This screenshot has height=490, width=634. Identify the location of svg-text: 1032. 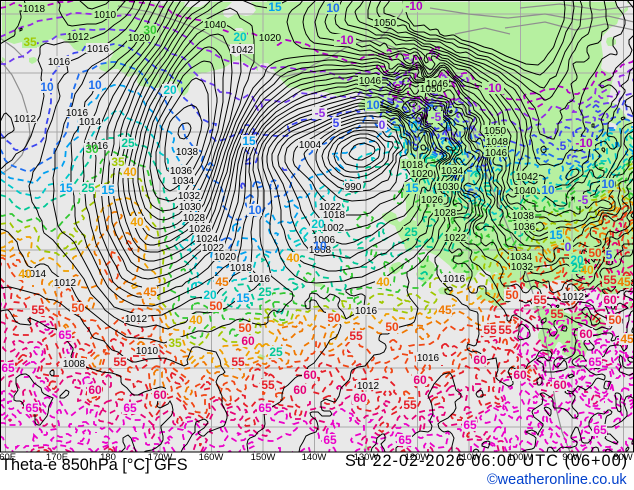
(522, 267).